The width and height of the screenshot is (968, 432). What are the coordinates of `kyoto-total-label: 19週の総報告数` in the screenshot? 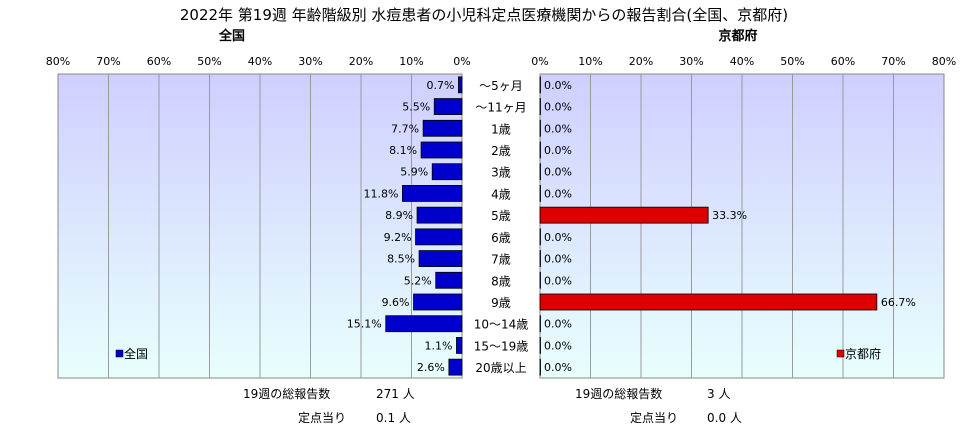 It's located at (618, 393).